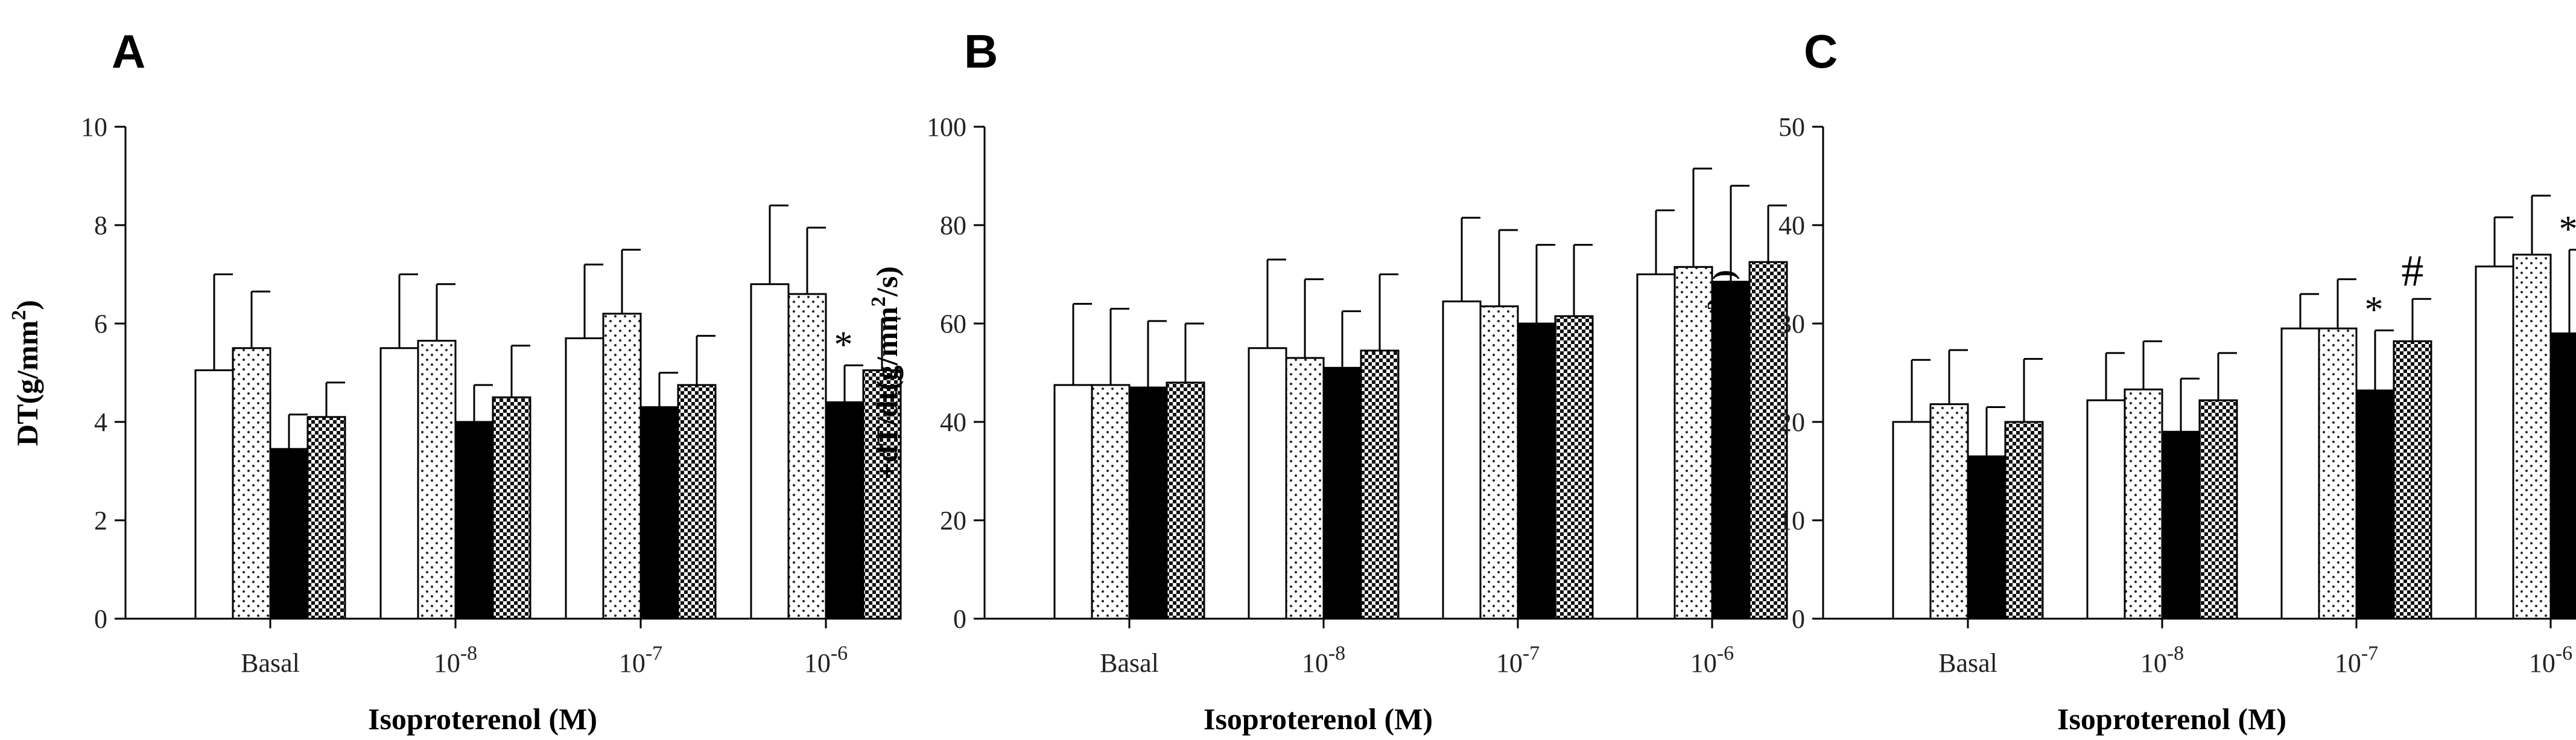 The height and width of the screenshot is (740, 2576). Describe the element at coordinates (100, 422) in the screenshot. I see `y-tick-label: 4` at that location.